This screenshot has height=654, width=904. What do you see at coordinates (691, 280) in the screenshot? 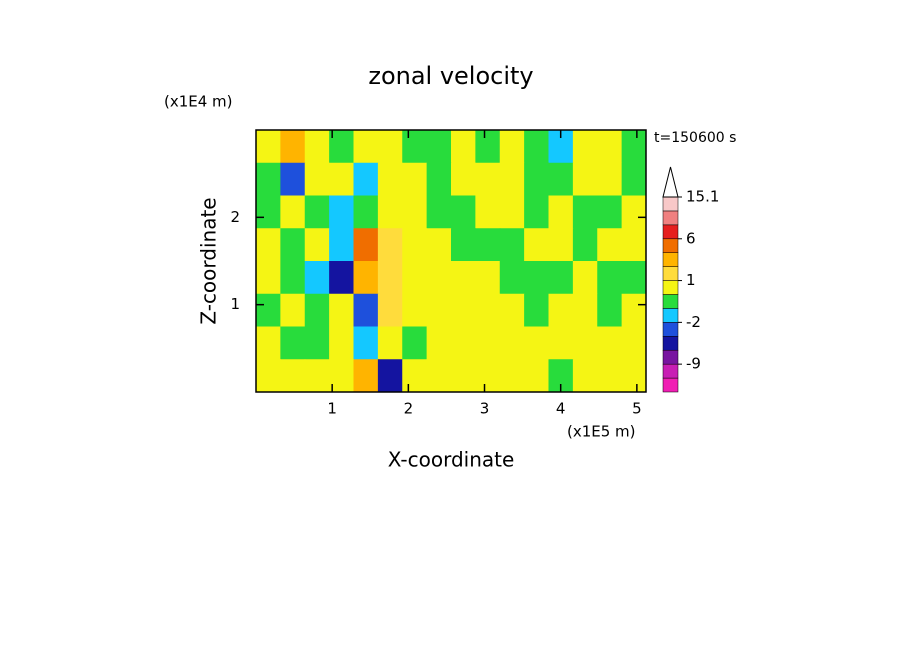
I see `colorbar-tick-label: 1` at bounding box center [691, 280].